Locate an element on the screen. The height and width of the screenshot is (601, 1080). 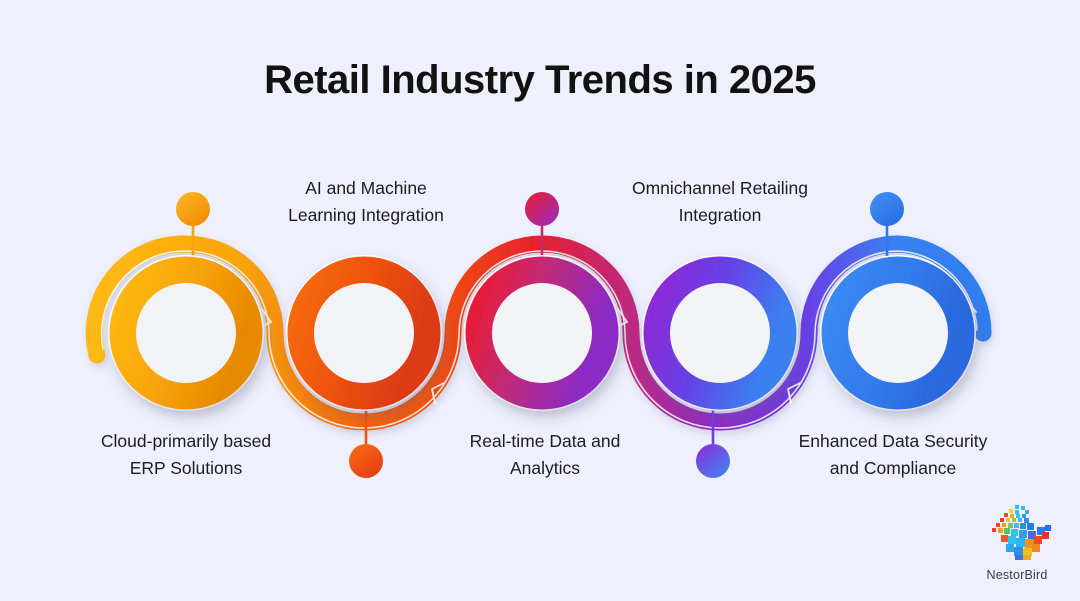
brand-name: NestorBird is located at coordinates (1017, 575).